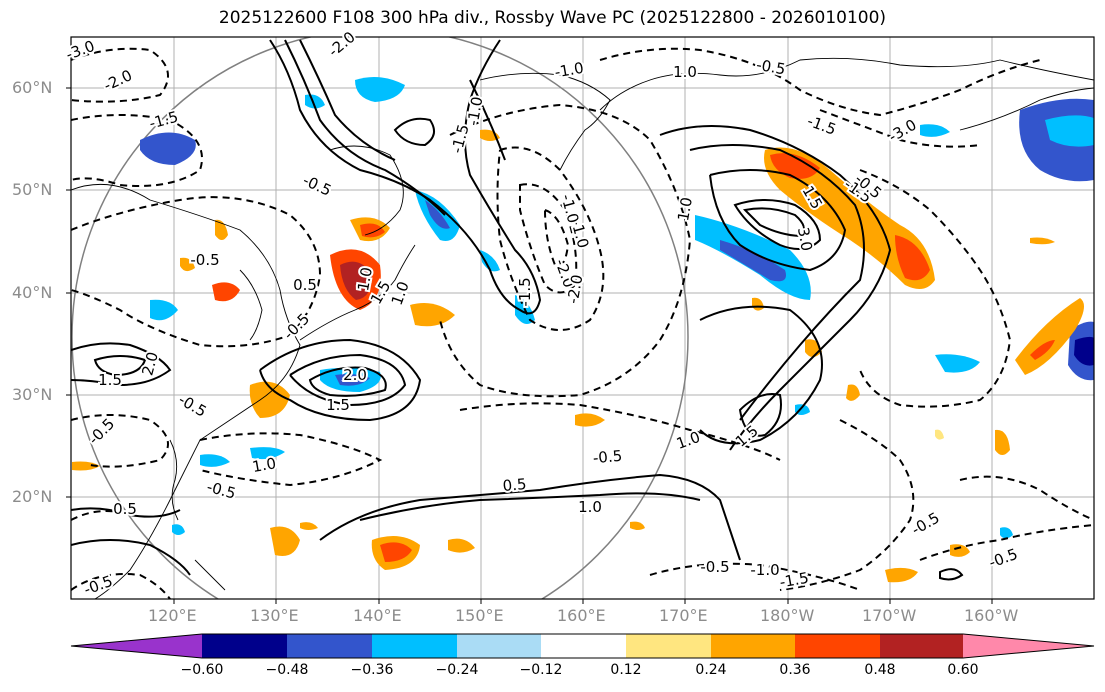 This screenshot has height=692, width=1105. I want to click on lat-label-60: 60°N, so click(32, 87).